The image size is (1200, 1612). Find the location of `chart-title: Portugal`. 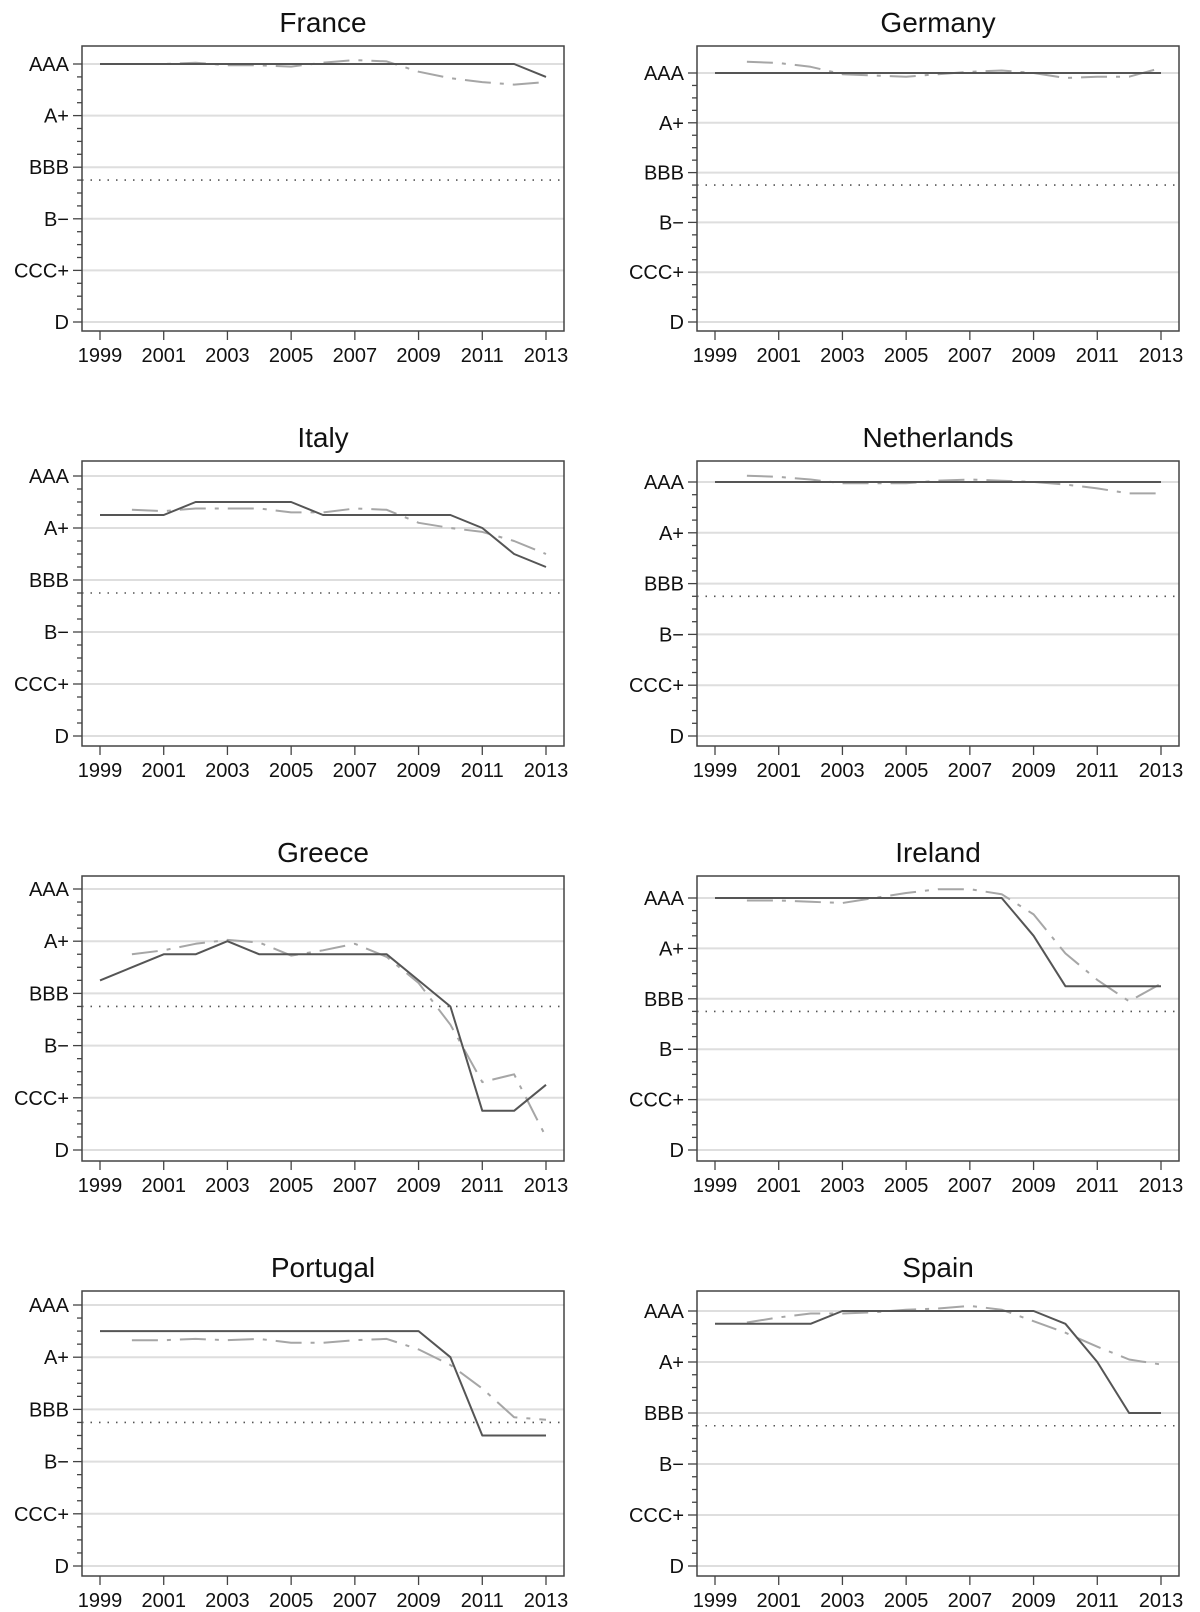

chart-title: Portugal is located at coordinates (323, 1267).